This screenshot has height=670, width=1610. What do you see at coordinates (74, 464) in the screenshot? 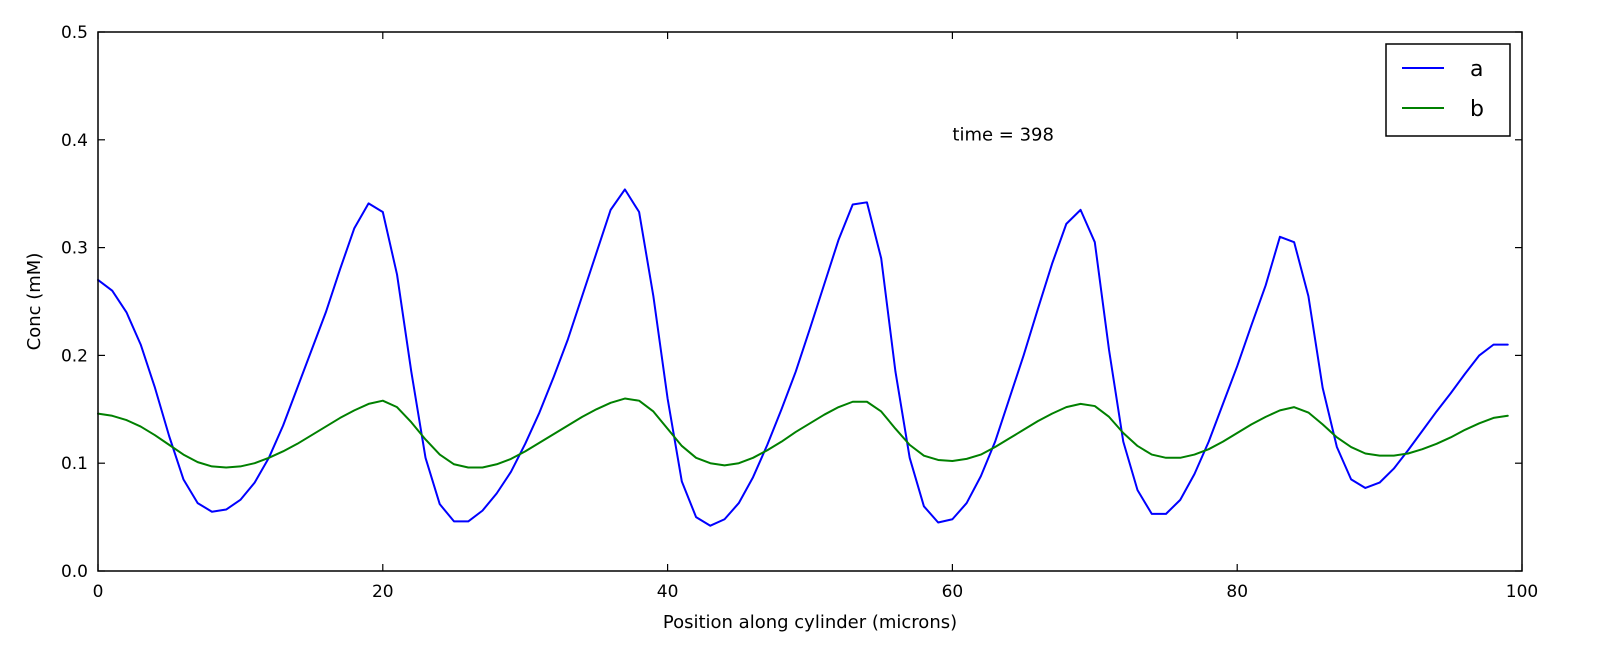
I see `y-tick-label: 0.1` at bounding box center [74, 464].